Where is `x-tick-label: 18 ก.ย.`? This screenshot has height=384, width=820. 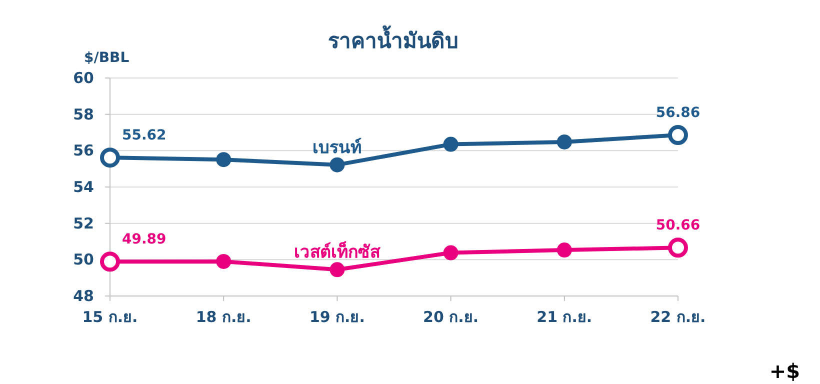 x-tick-label: 18 ก.ย. is located at coordinates (224, 317).